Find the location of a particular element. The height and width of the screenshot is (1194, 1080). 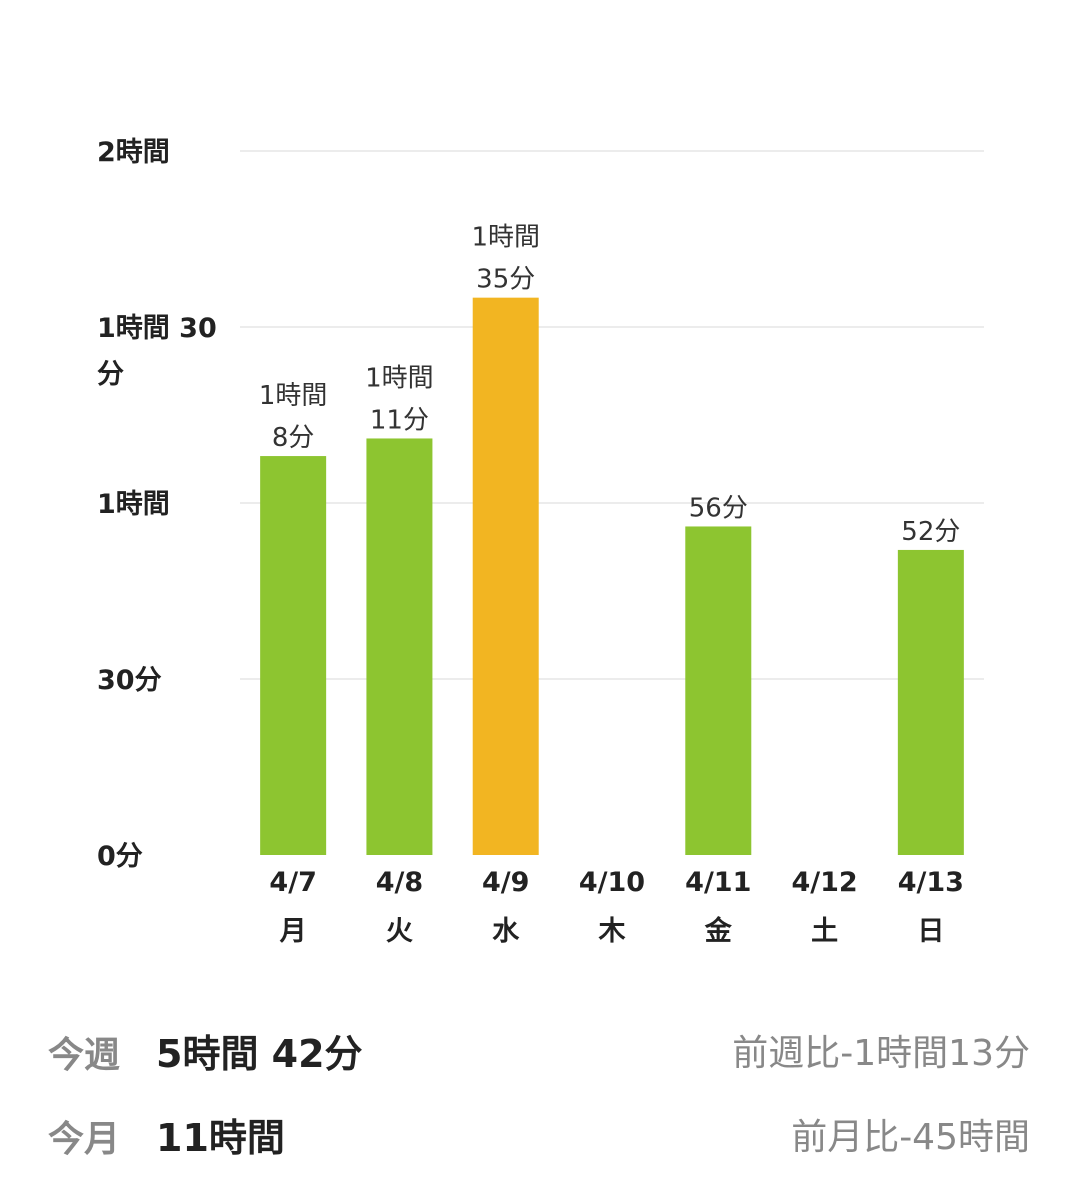

y-tick-label: 2時間 is located at coordinates (133, 152).